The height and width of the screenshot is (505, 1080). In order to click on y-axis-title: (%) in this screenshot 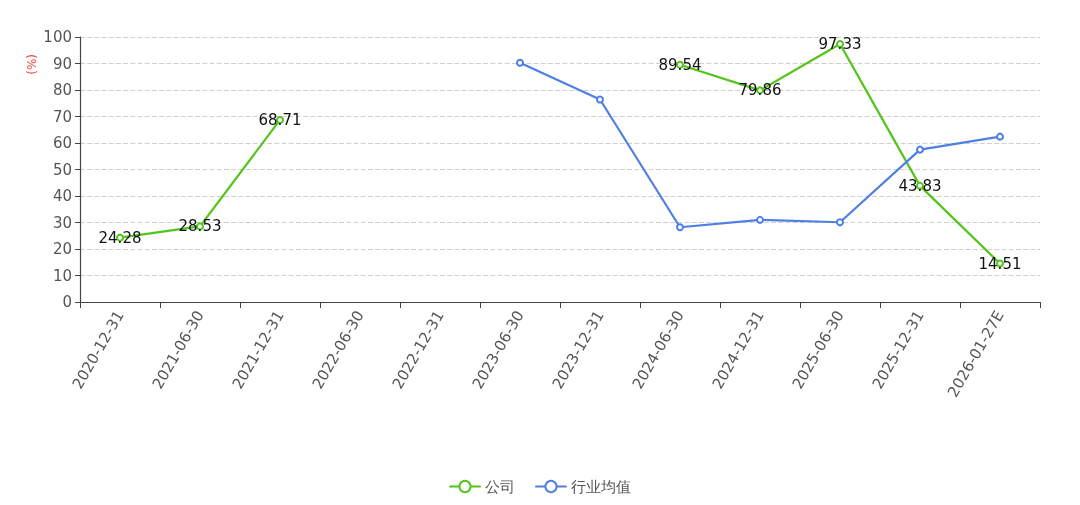, I will do `click(32, 64)`.